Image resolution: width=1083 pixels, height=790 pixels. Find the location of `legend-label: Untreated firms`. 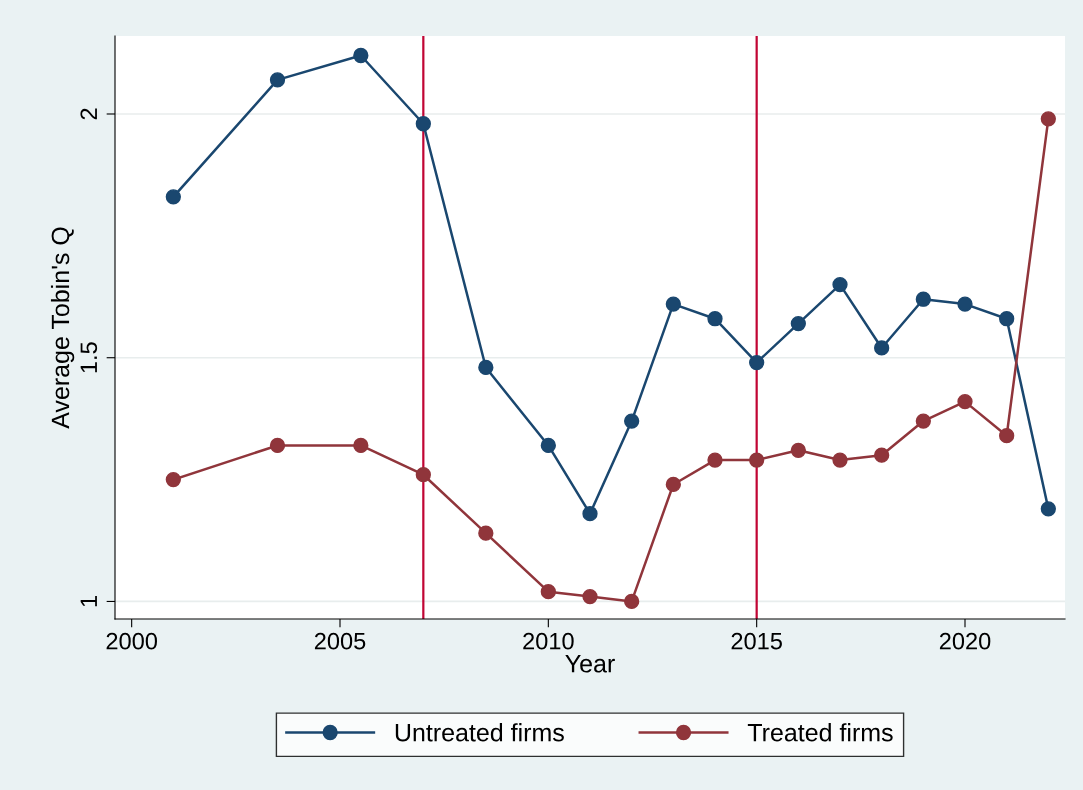

legend-label: Untreated firms is located at coordinates (479, 732).